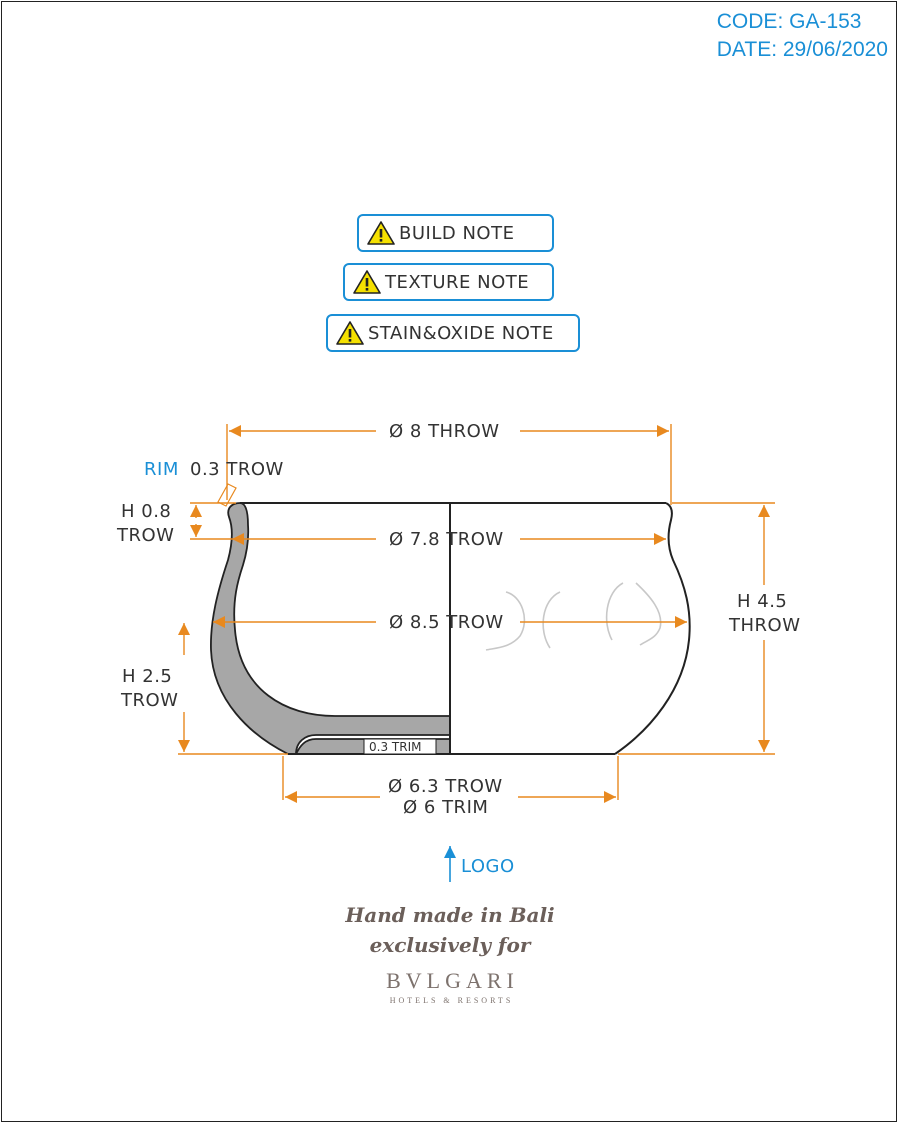 The width and height of the screenshot is (900, 1125). Describe the element at coordinates (446, 539) in the screenshot. I see `mouth-diameter-label: Ø 7.8 TROW` at that location.